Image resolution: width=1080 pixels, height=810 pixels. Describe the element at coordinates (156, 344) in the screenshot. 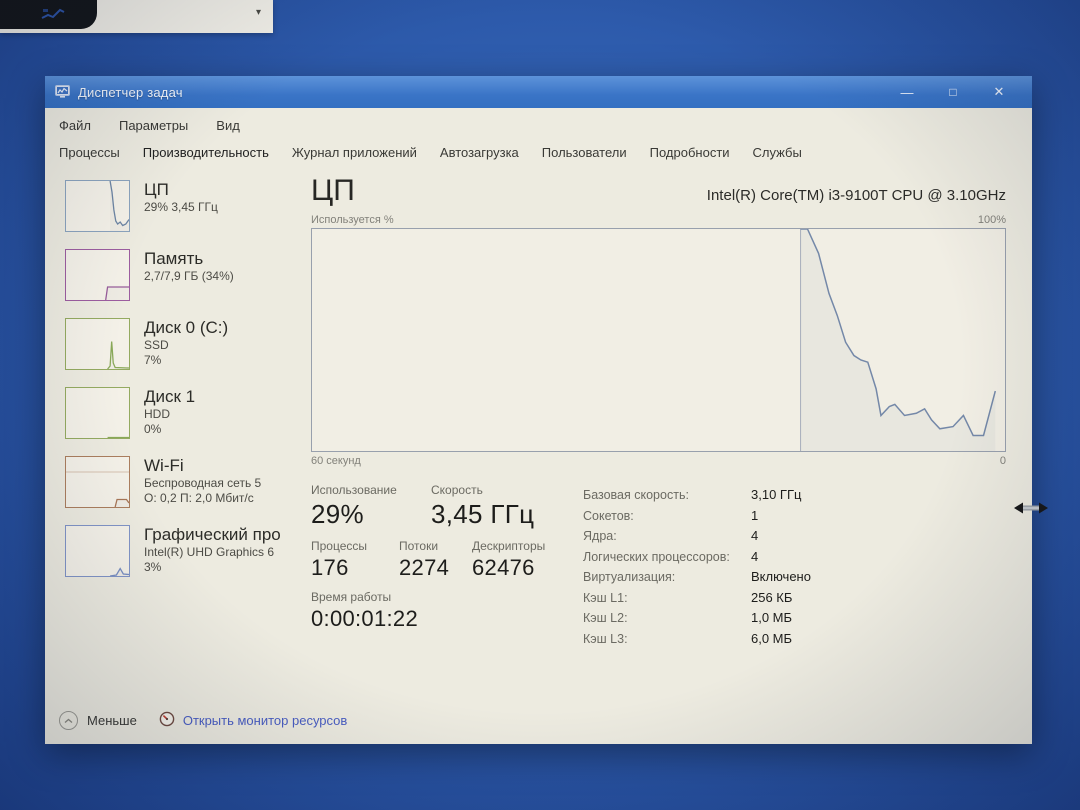

I see `sidebar-disk0-type: SSD` at that location.